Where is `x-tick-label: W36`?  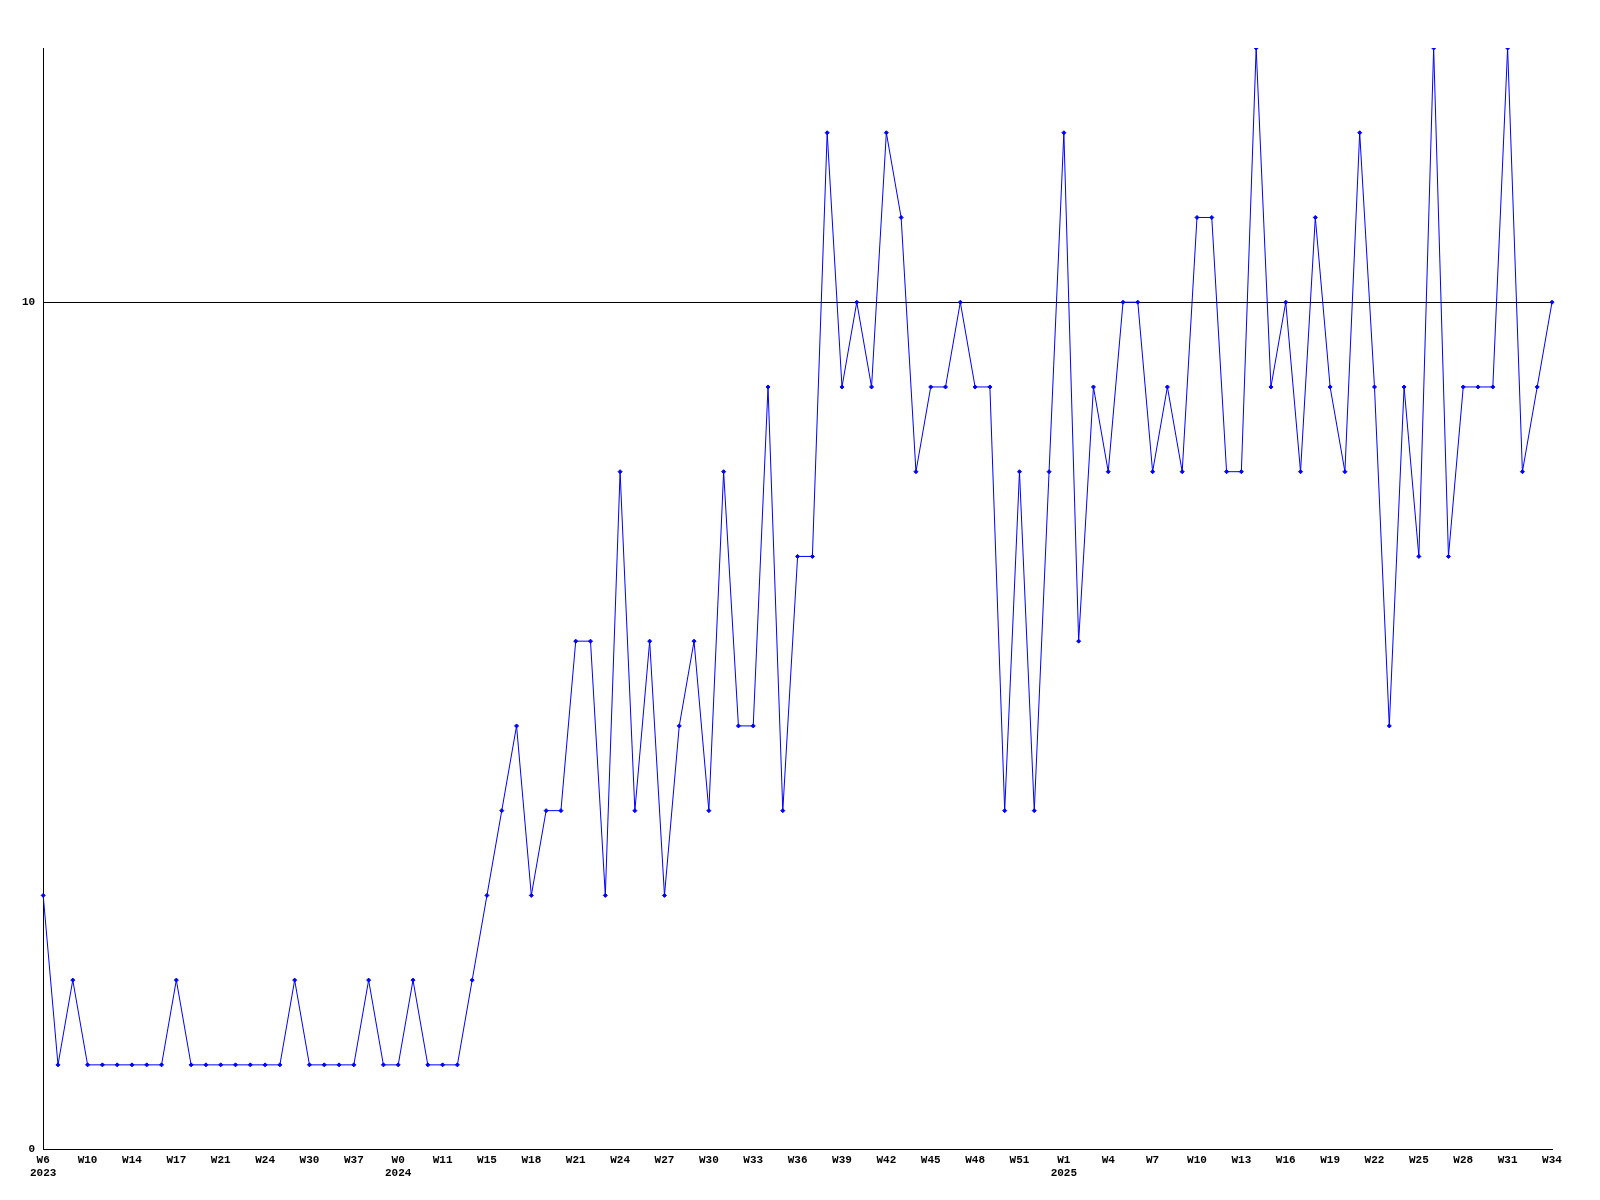 x-tick-label: W36 is located at coordinates (797, 1159).